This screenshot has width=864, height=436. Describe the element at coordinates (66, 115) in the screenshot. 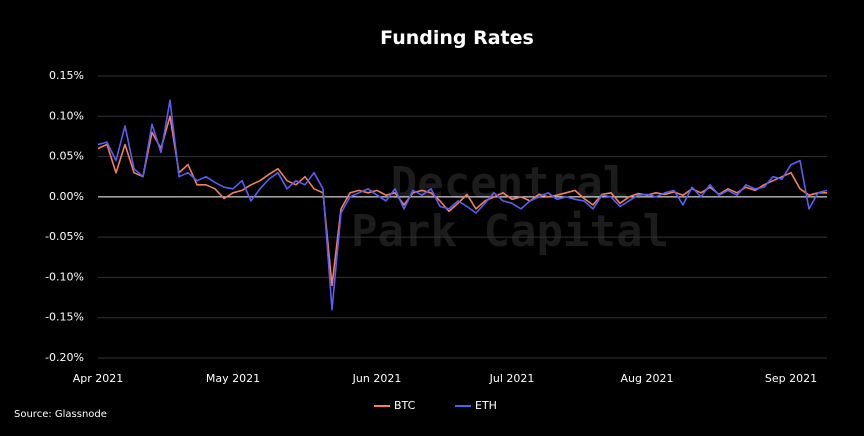

I see `y-tick-label: 0.10%` at that location.